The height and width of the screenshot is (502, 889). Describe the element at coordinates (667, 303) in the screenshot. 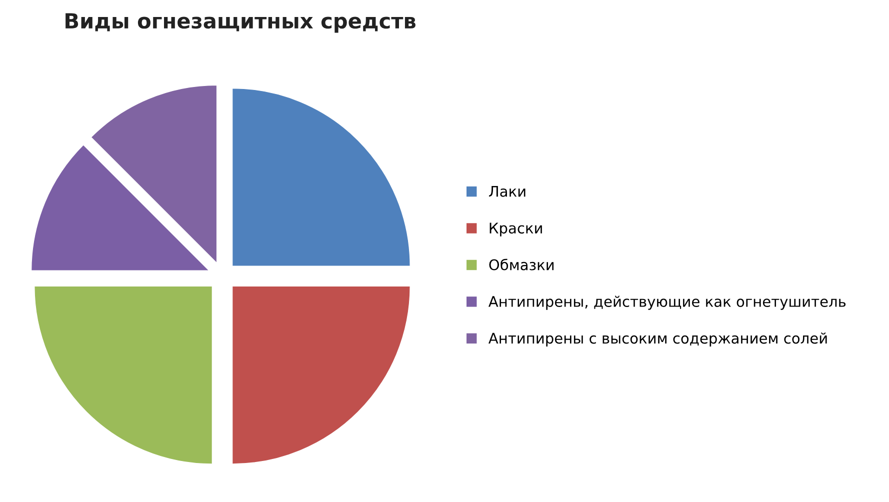

I see `legend-label: Антипирены, действующие как огнетушитель` at that location.